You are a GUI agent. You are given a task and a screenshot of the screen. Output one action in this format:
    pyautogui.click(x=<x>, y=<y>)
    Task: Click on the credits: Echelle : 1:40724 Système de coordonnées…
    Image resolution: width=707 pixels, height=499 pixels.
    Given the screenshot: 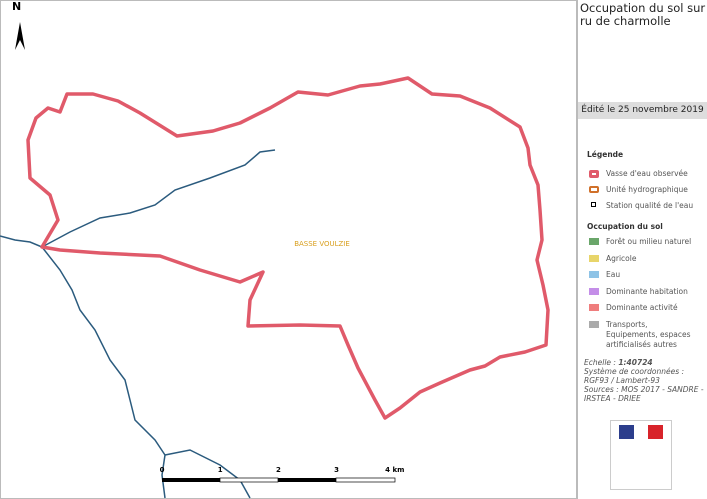 What is the action you would take?
    pyautogui.click(x=644, y=380)
    